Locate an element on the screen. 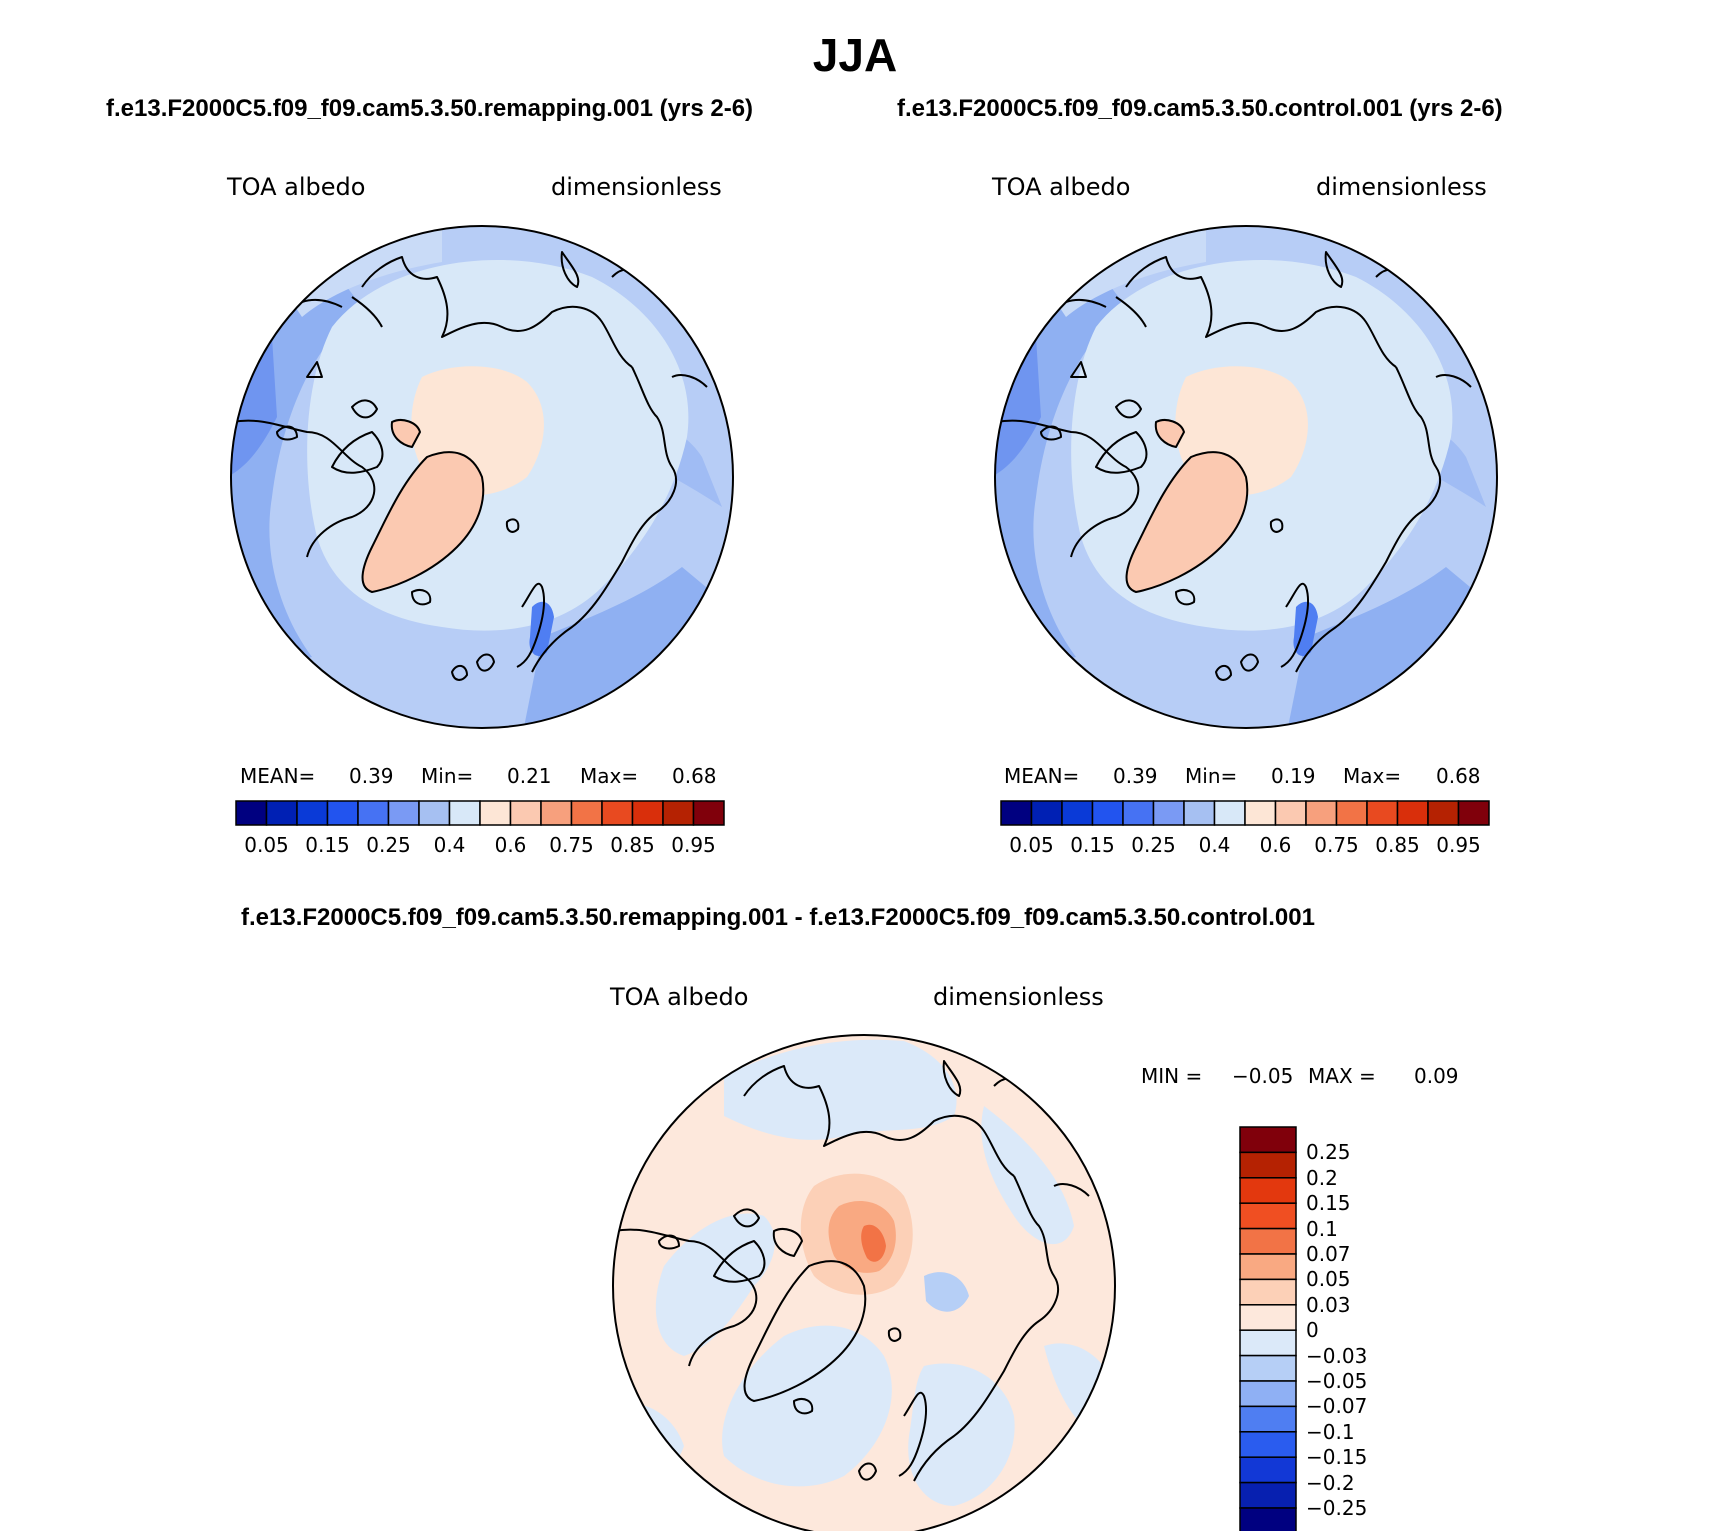 The height and width of the screenshot is (1531, 1710). diff-panel-units-label: dimensionless is located at coordinates (1018, 997).